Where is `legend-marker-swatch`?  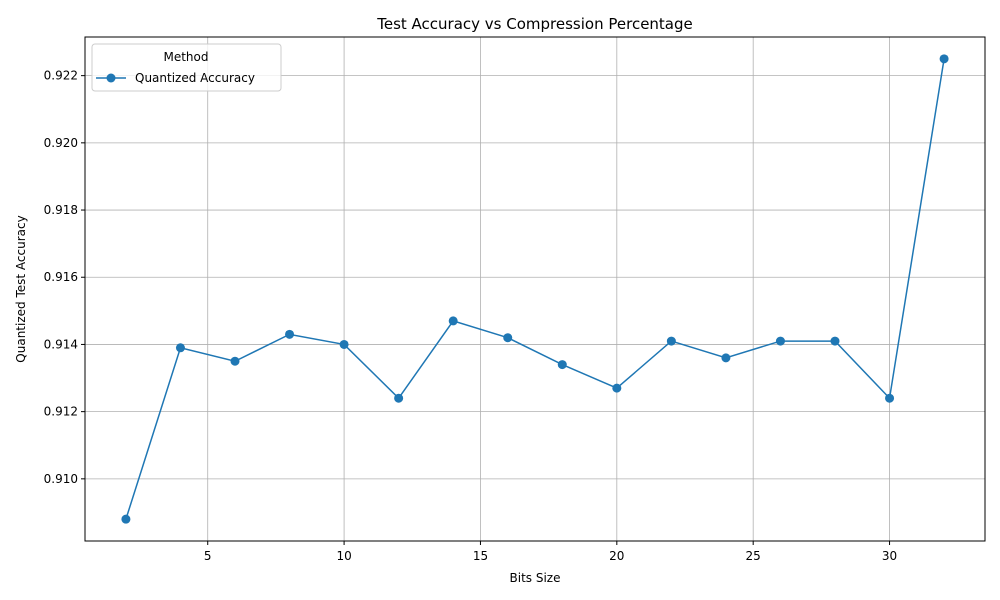
legend-marker-swatch is located at coordinates (111, 78).